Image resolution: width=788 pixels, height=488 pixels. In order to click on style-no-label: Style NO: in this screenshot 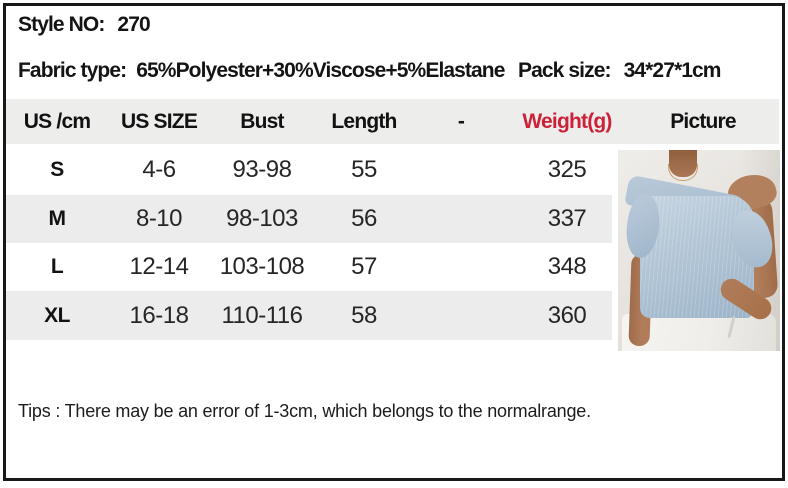, I will do `click(61, 24)`.